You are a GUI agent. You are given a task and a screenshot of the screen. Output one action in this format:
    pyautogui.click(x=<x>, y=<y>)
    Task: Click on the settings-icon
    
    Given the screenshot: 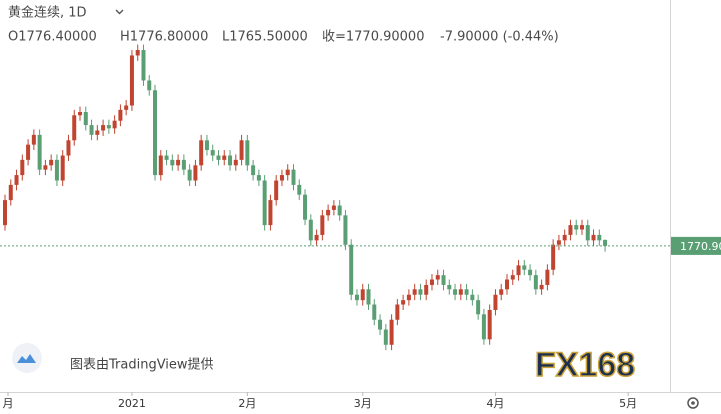 What is the action you would take?
    pyautogui.click(x=693, y=403)
    